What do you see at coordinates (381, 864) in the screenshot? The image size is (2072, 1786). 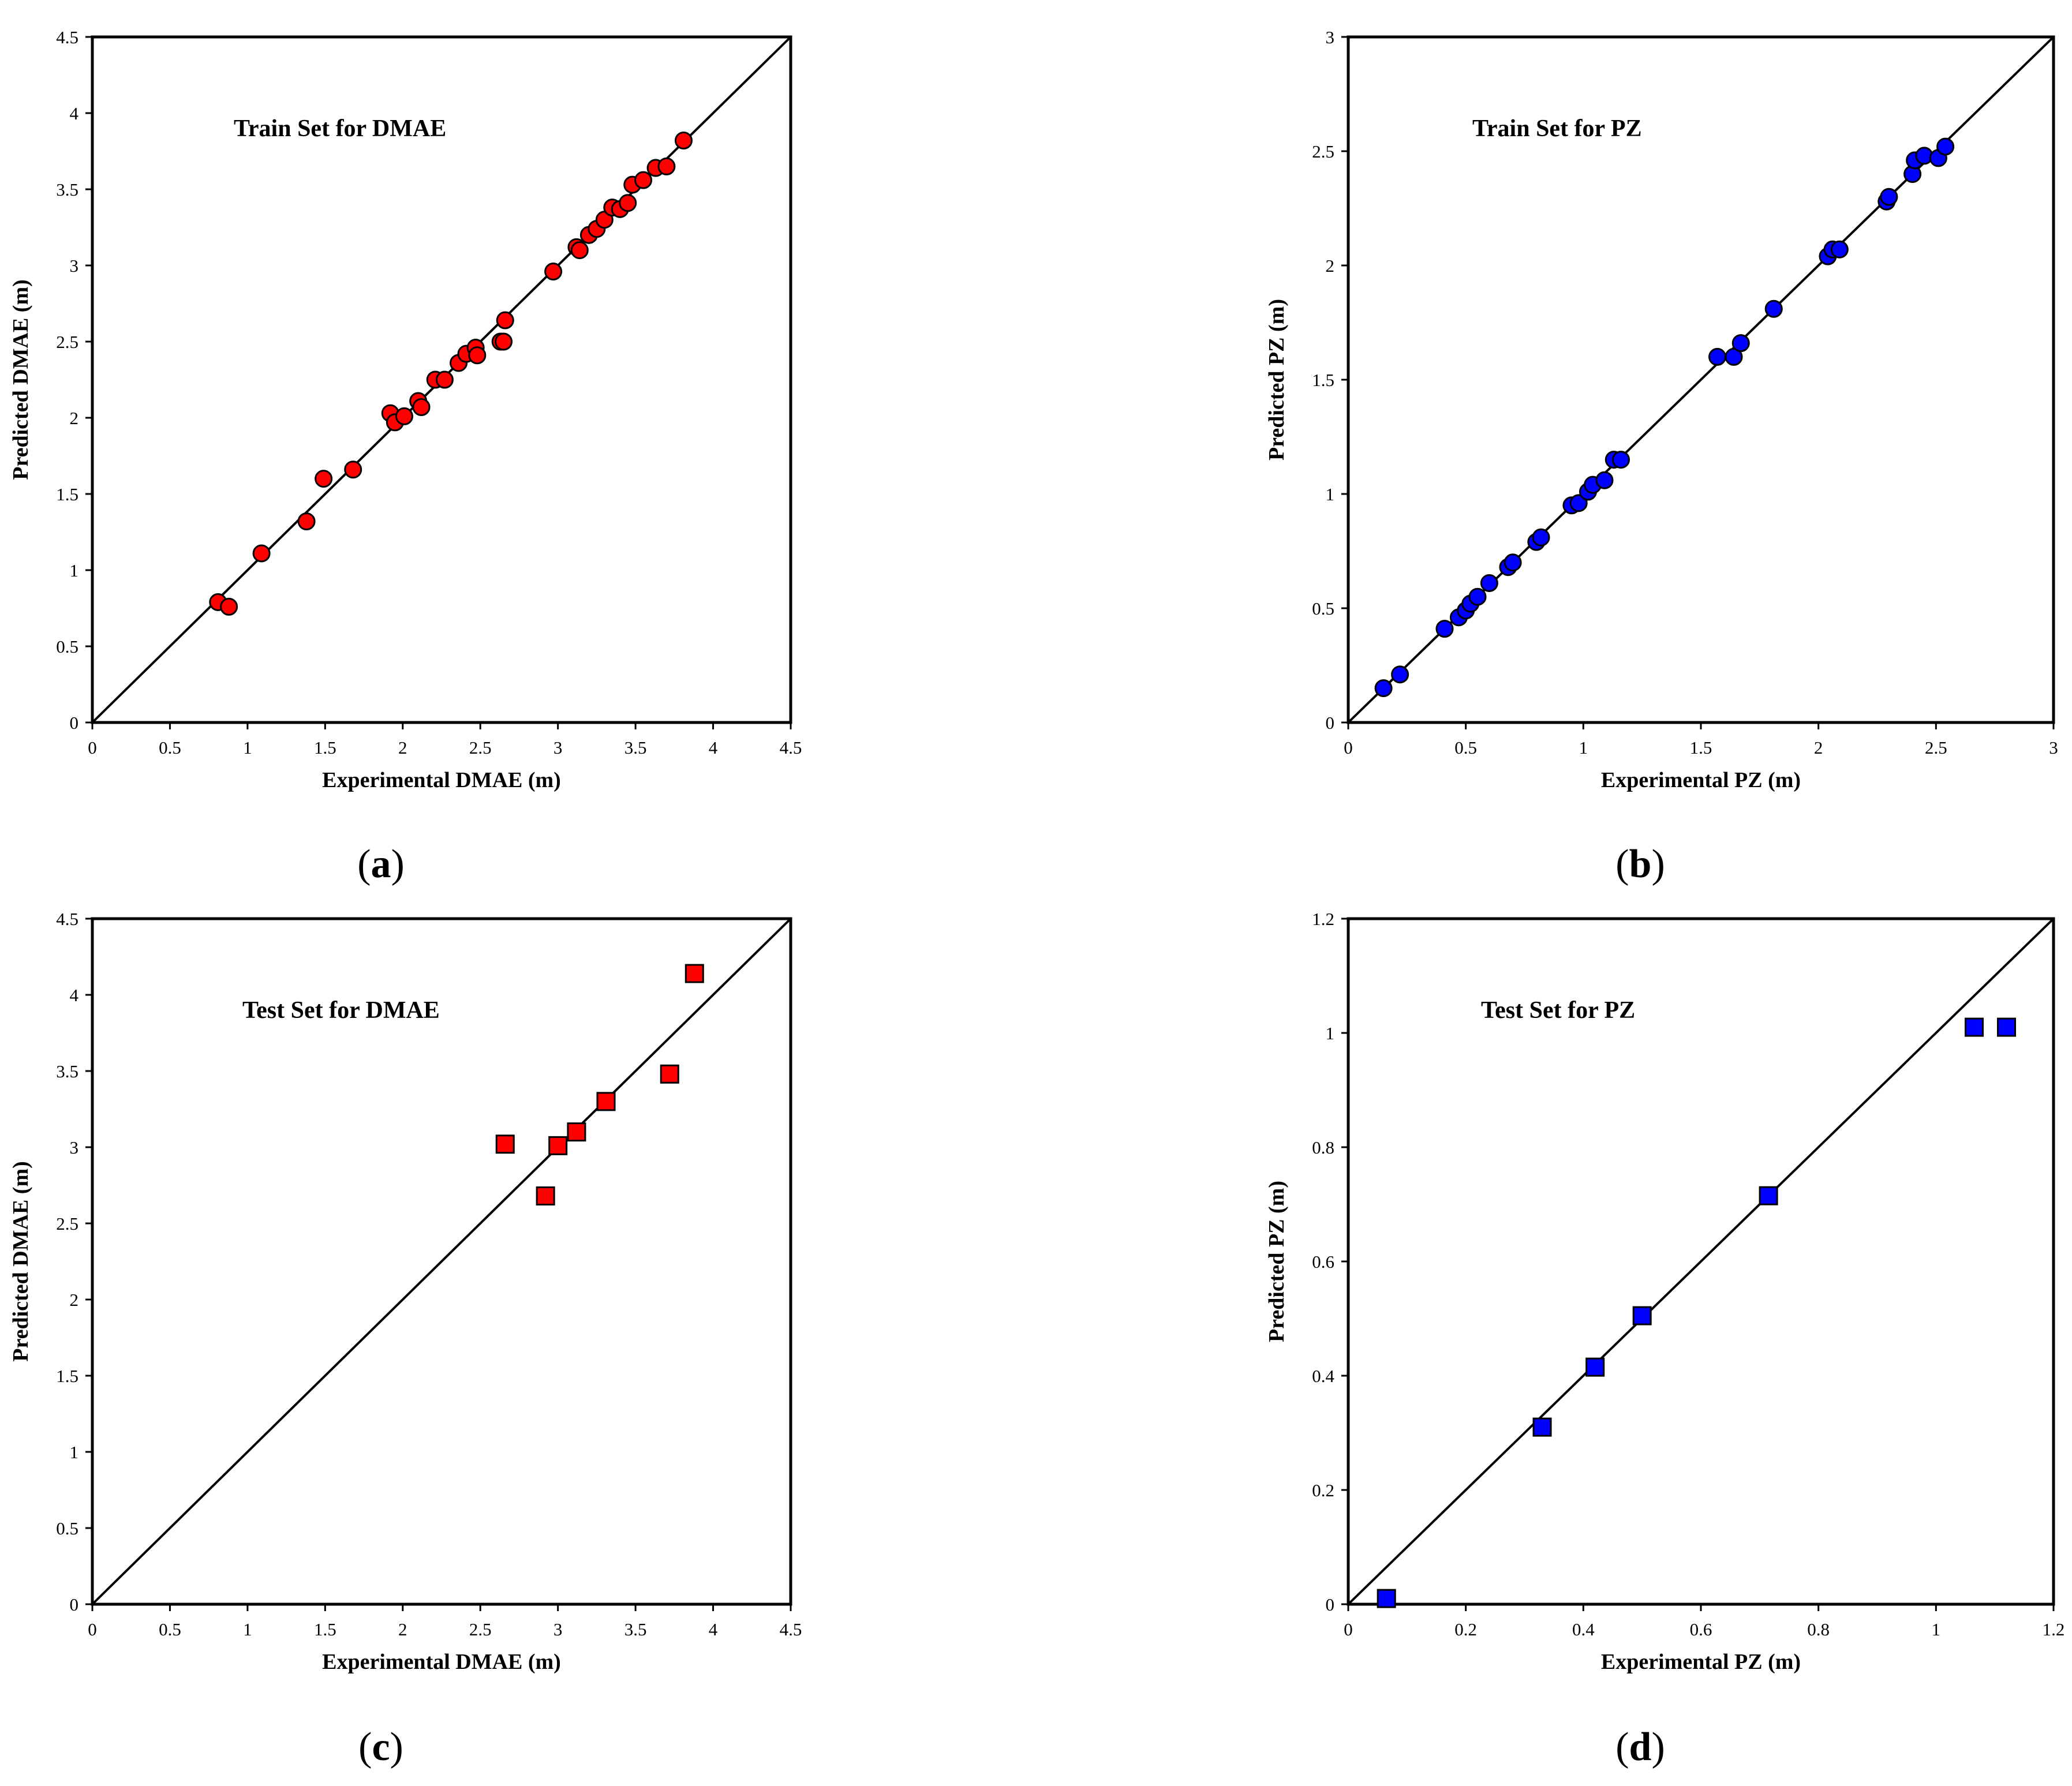 I see `panel-caption: (a)` at bounding box center [381, 864].